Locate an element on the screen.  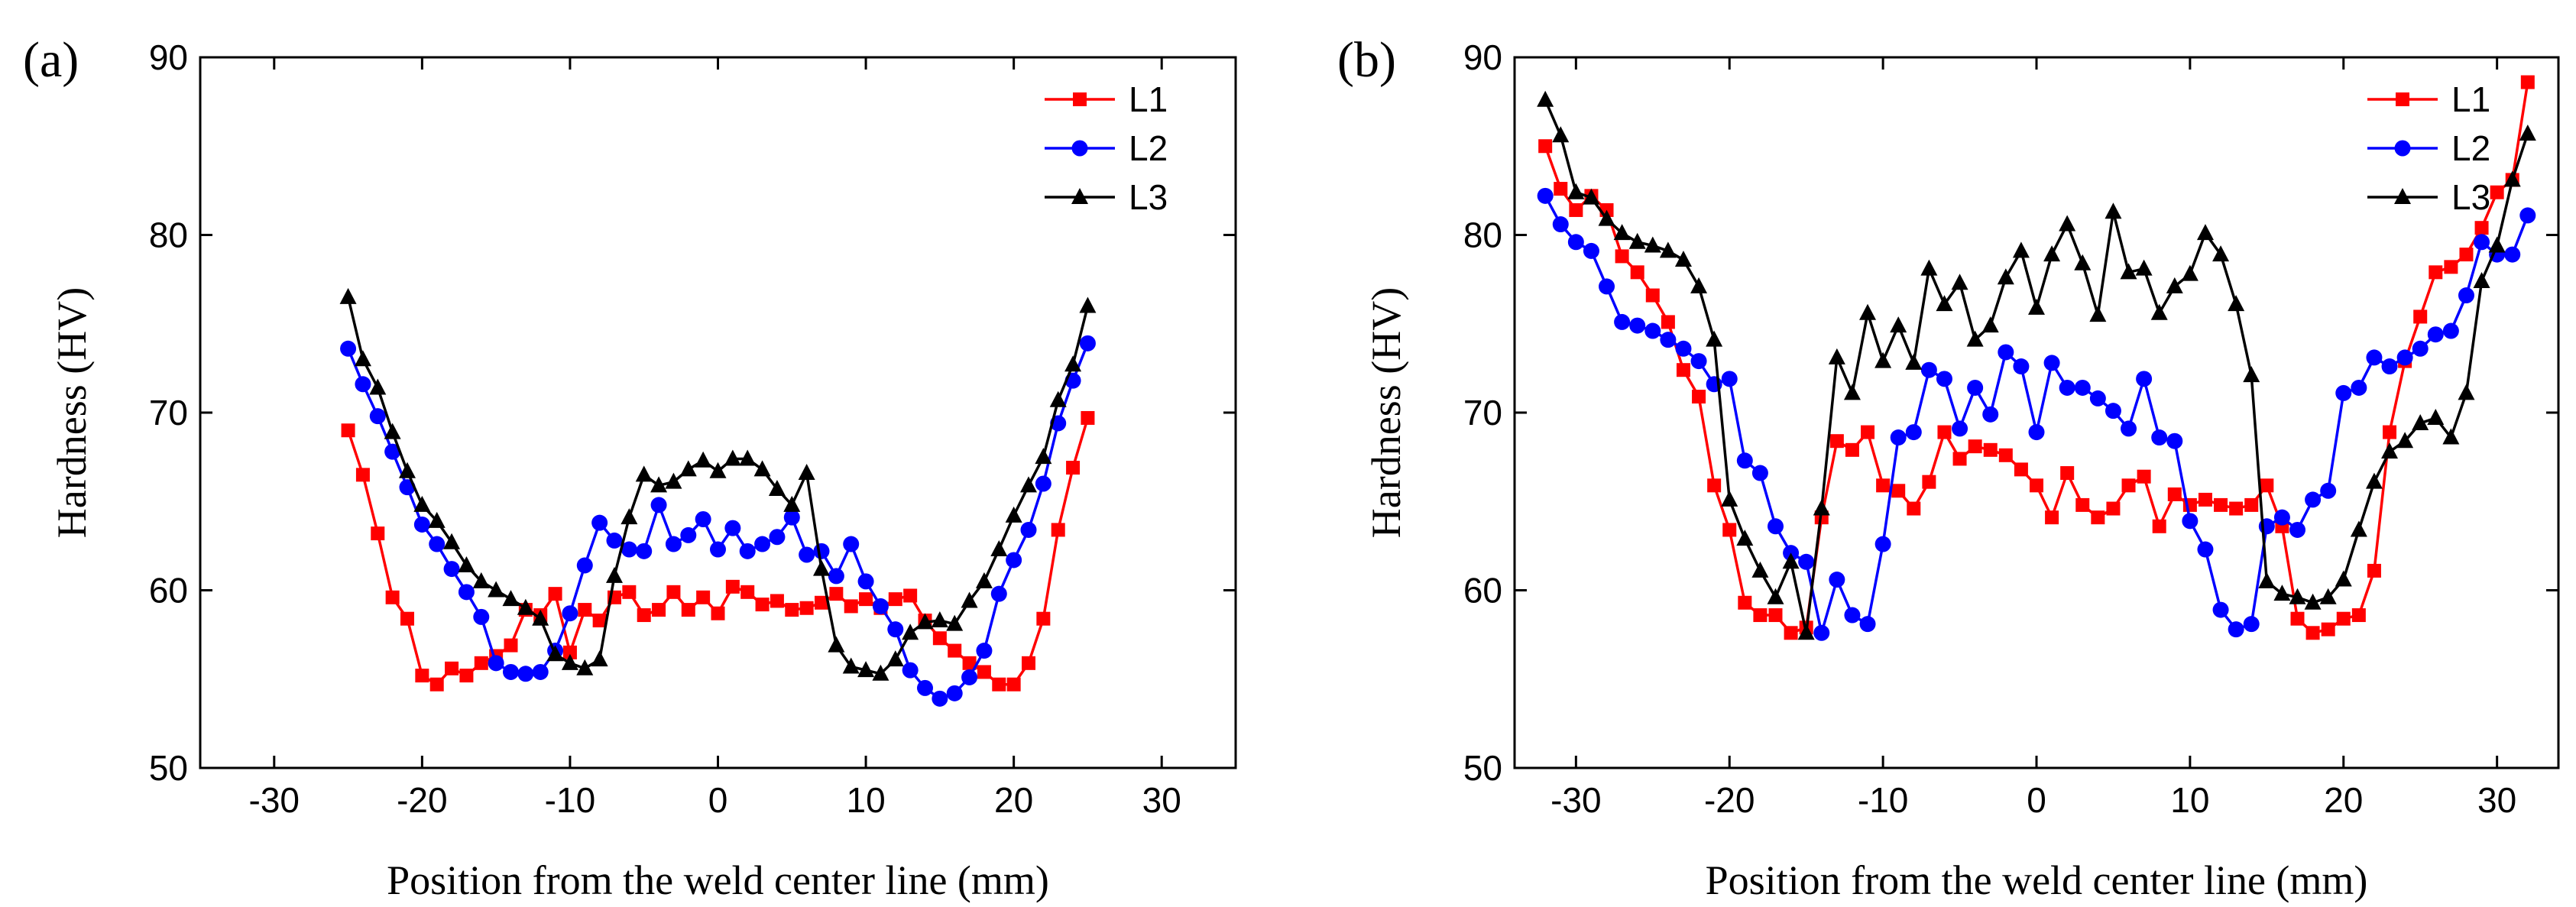
series-L3 is located at coordinates (718, 484).